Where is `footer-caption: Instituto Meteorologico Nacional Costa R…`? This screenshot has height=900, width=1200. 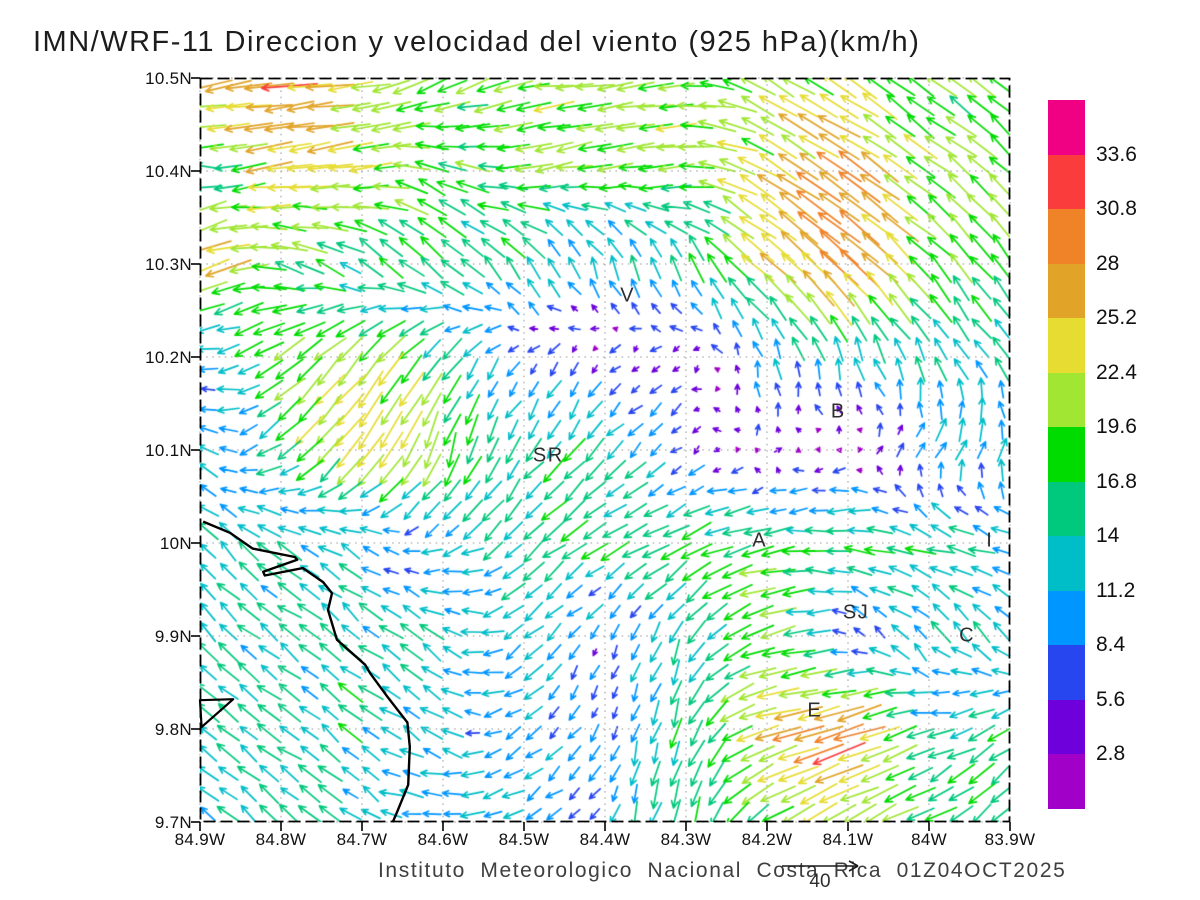 footer-caption: Instituto Meteorologico Nacional Costa R… is located at coordinates (722, 870).